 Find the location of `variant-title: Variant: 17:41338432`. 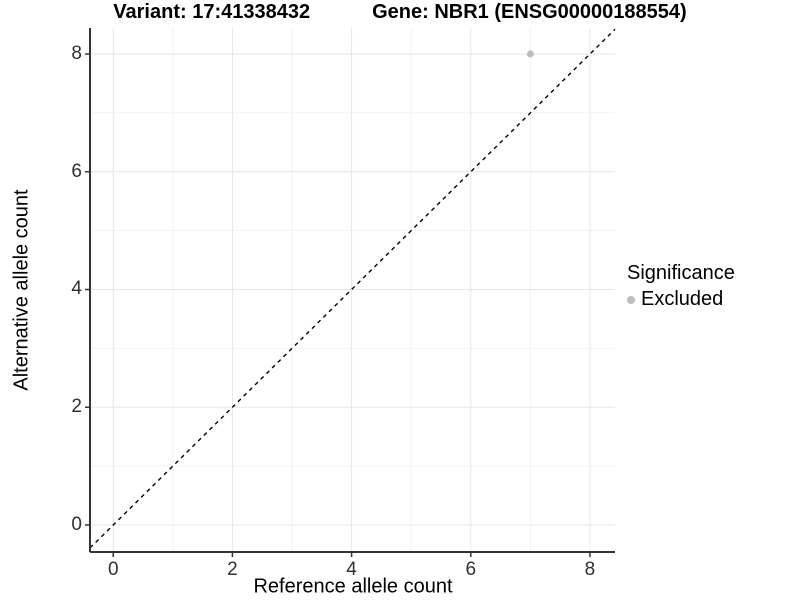

variant-title: Variant: 17:41338432 is located at coordinates (212, 12).